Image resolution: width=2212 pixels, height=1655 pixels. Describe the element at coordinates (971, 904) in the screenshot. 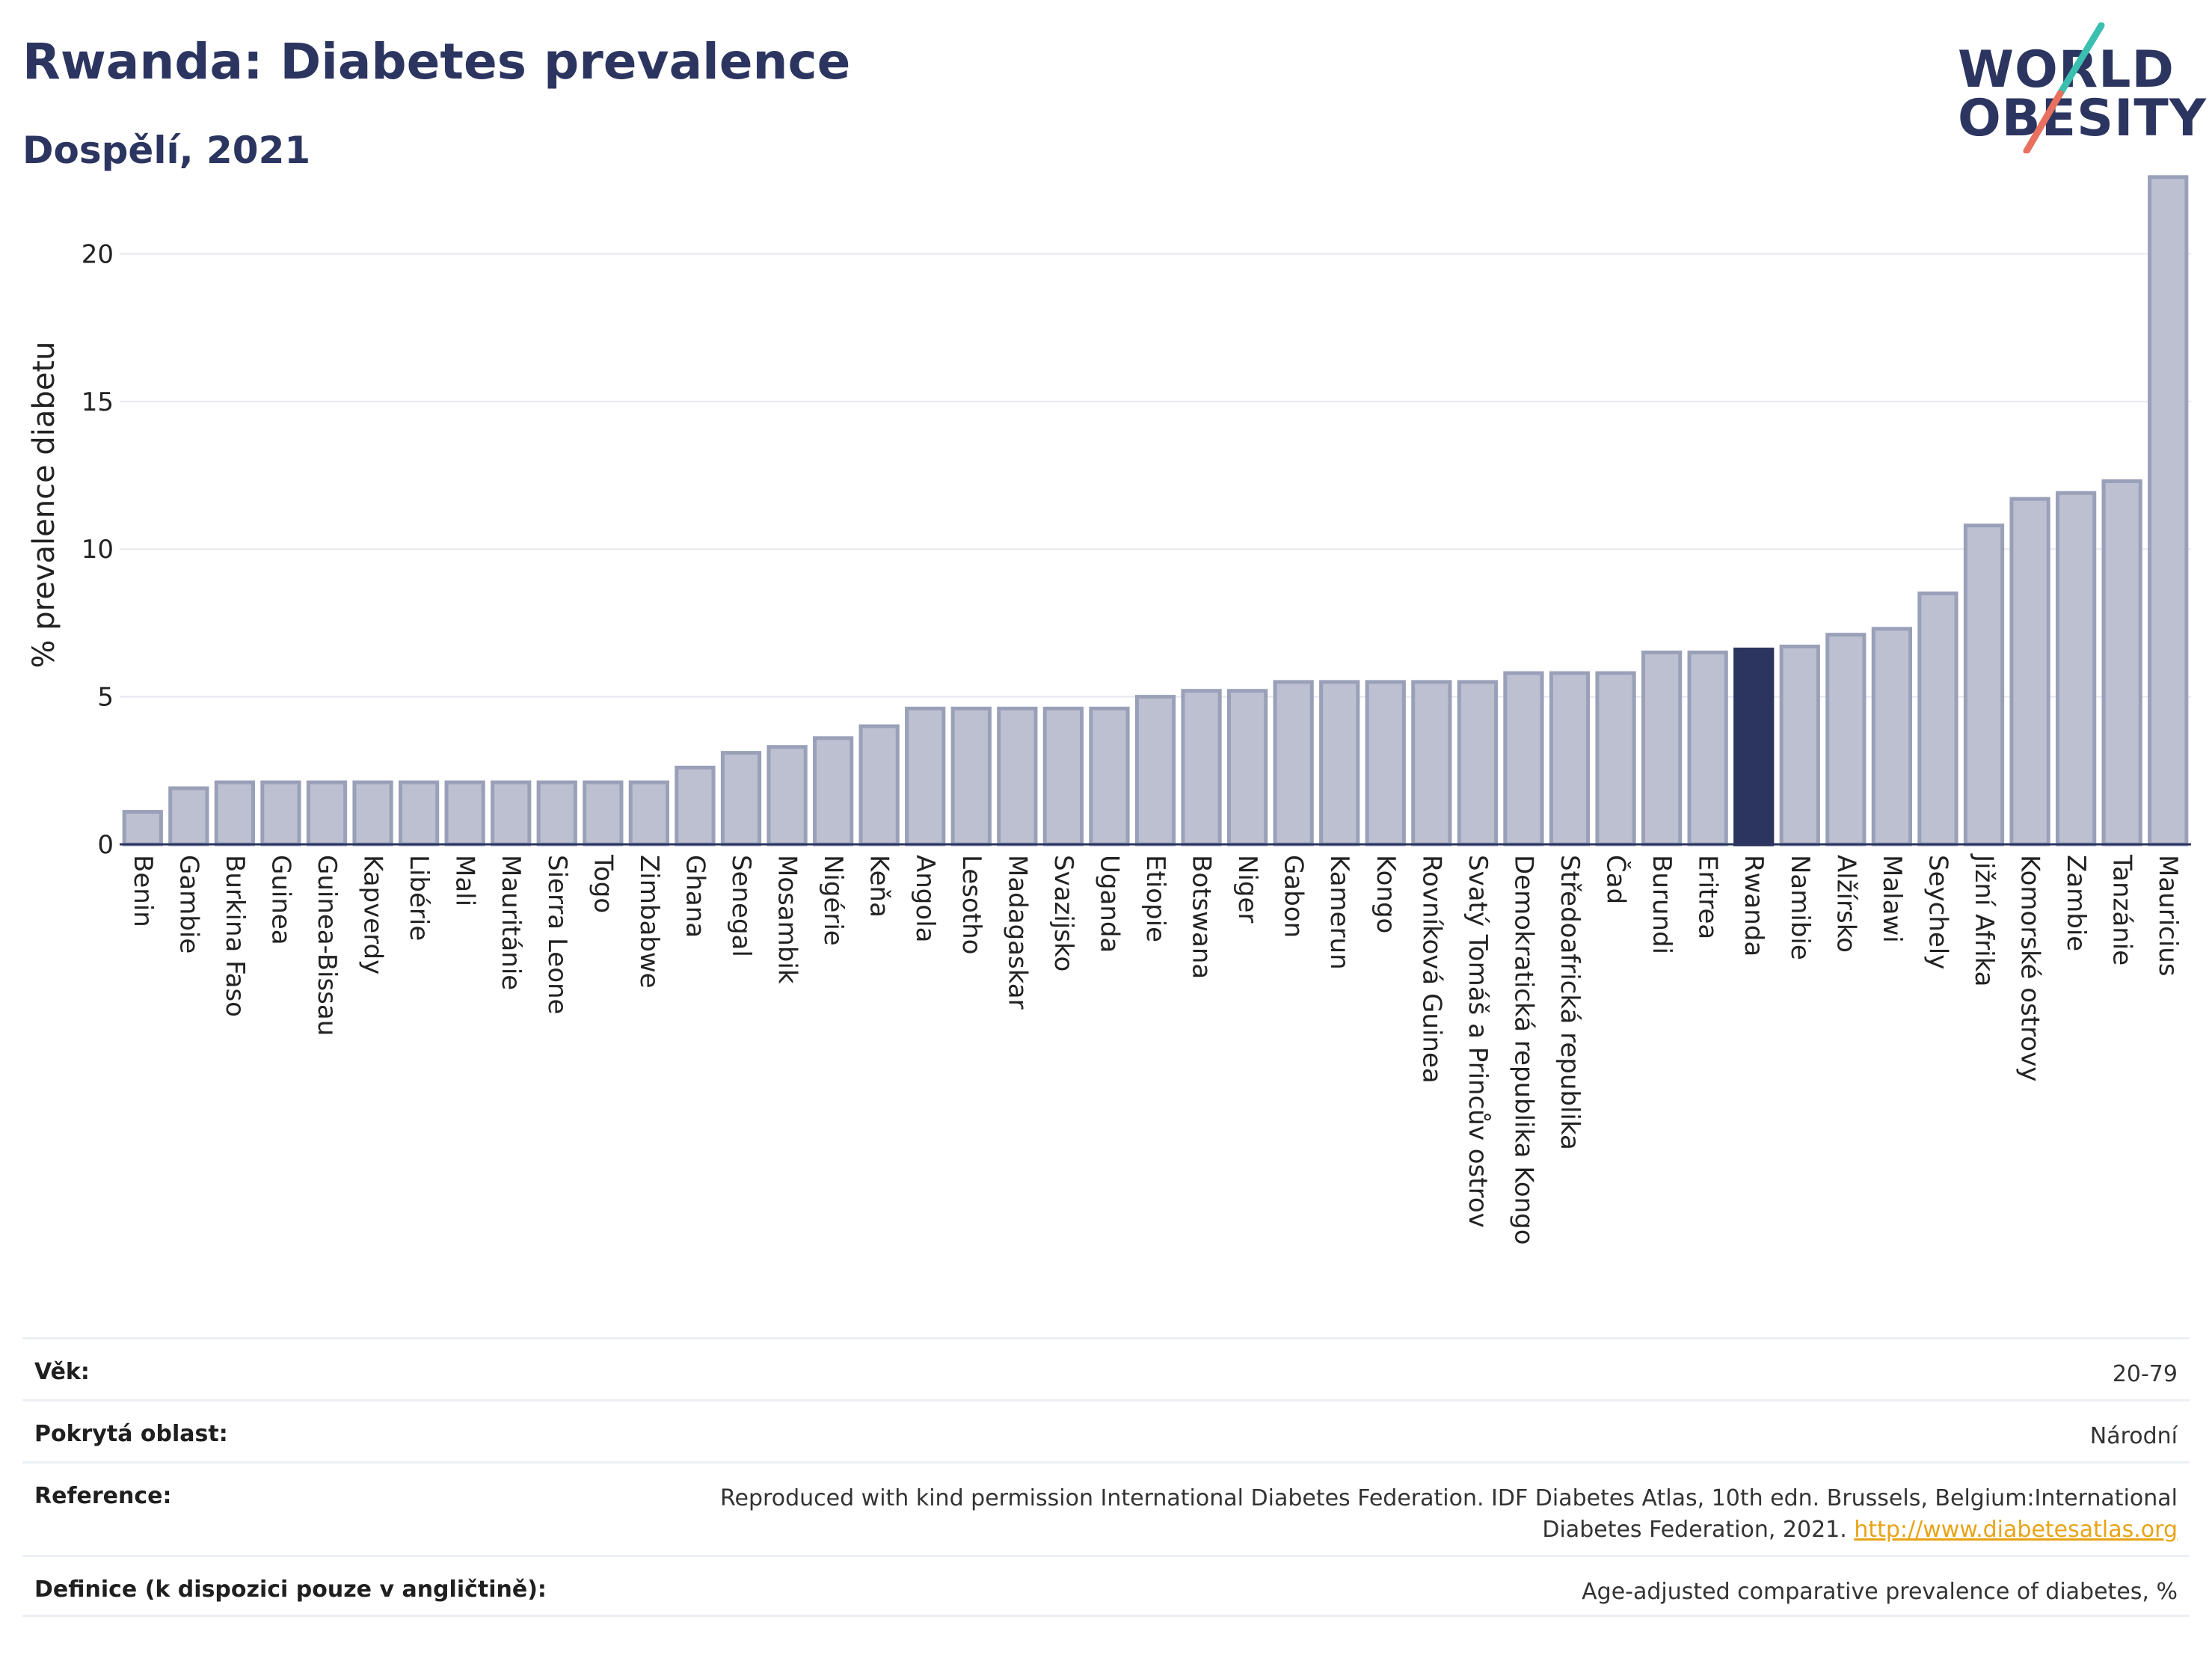

I see `x-tick-label: Lesotho` at that location.